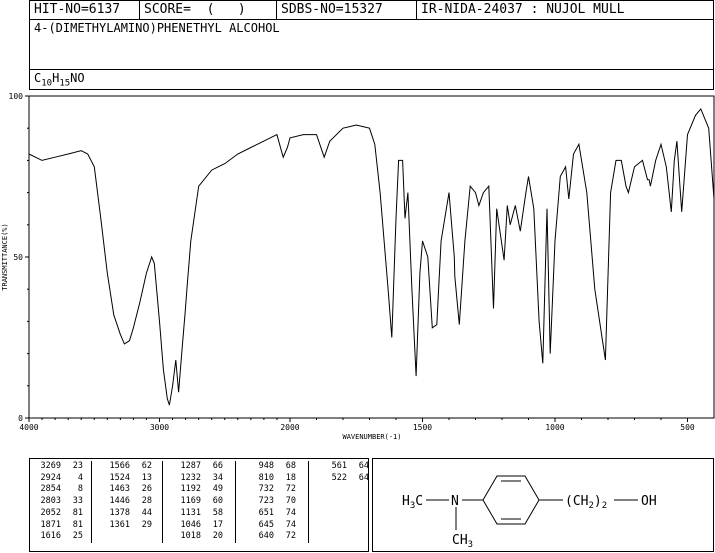 The height and width of the screenshot is (553, 715). Describe the element at coordinates (266, 524) in the screenshot. I see `peak-wavenumber: 645` at that location.